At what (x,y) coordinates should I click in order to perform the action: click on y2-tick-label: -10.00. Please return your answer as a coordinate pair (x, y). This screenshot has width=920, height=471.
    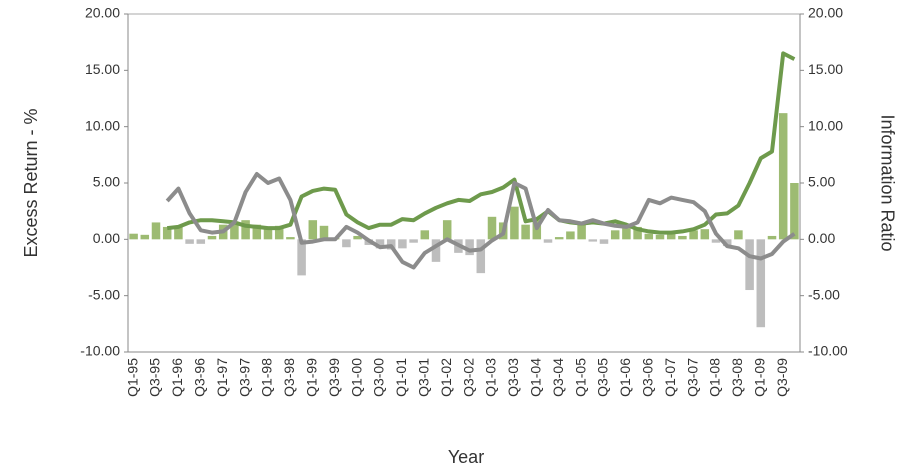
    Looking at the image, I should click on (828, 351).